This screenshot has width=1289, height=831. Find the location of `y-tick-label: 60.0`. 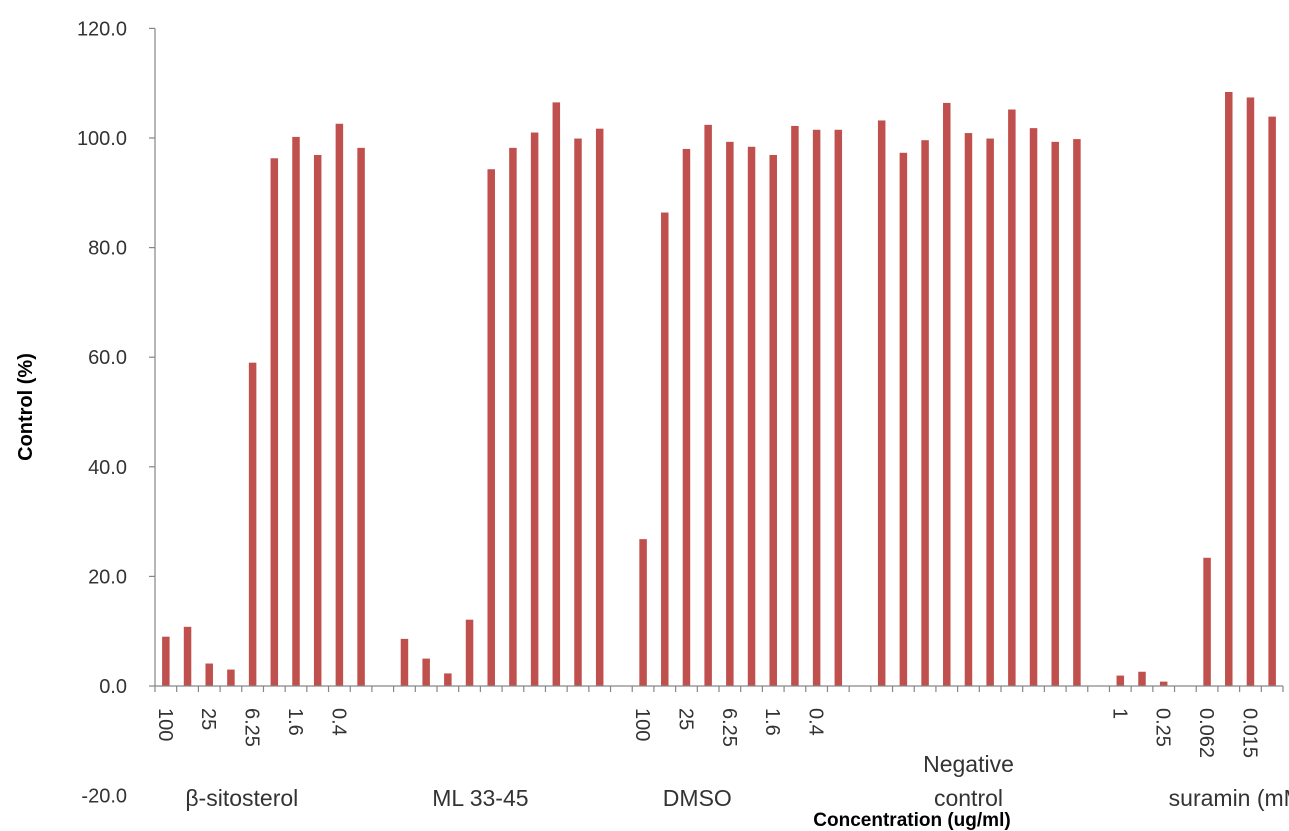

y-tick-label: 60.0 is located at coordinates (107, 358).